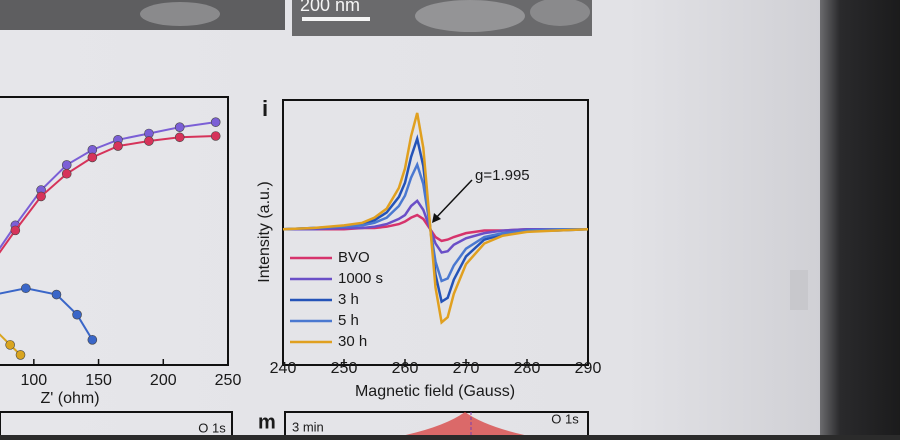  What do you see at coordinates (502, 175) in the screenshot?
I see `annotation: g=1.995` at bounding box center [502, 175].